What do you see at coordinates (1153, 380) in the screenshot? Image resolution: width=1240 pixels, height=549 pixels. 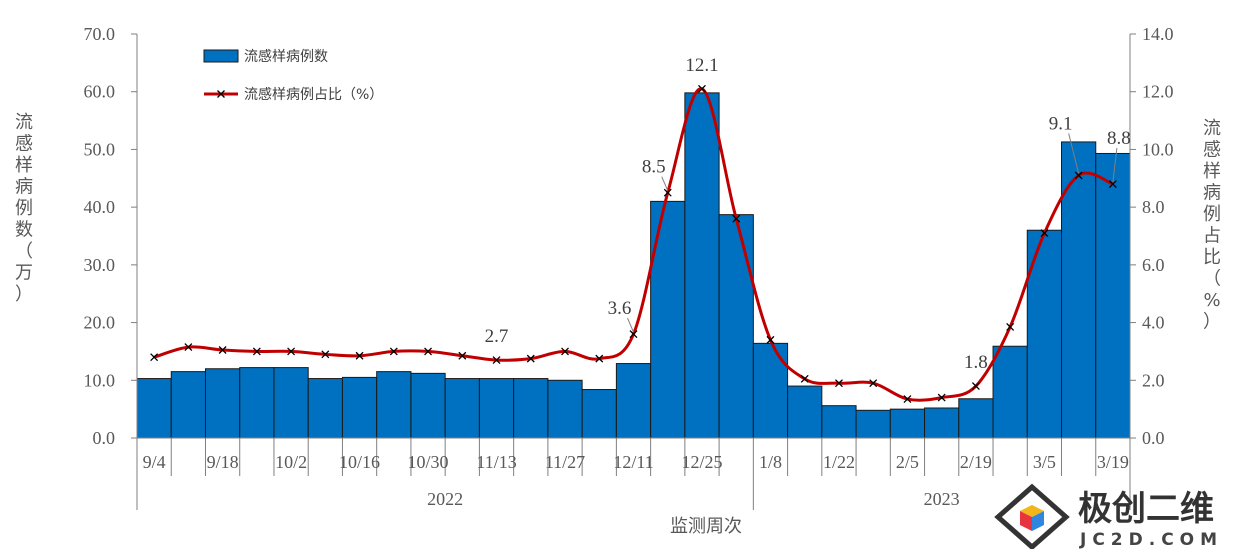 I see `y2-tick-label: 2.0` at bounding box center [1153, 380].